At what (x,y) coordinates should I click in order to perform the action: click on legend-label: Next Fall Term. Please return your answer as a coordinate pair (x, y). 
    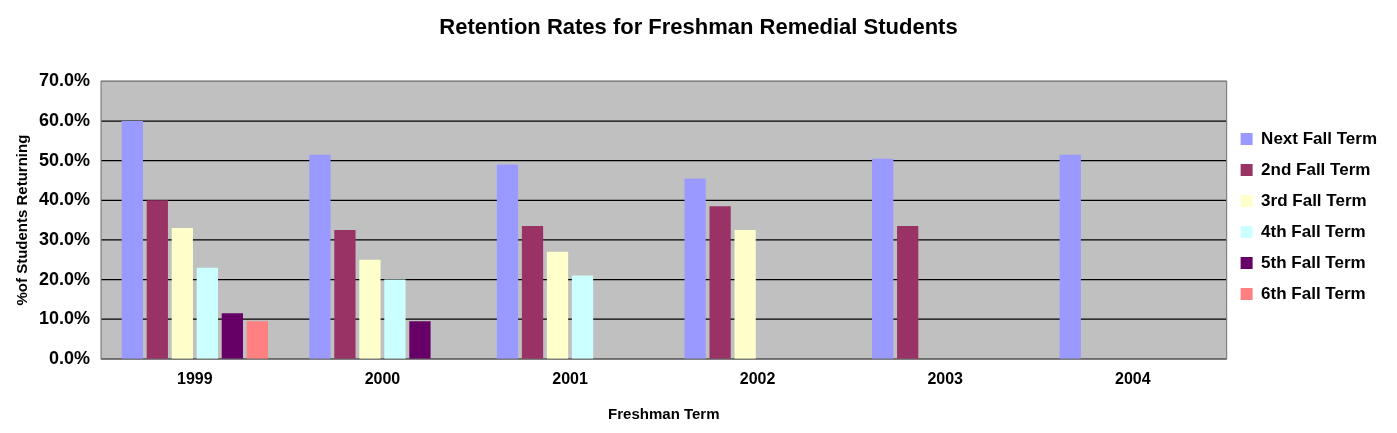
    Looking at the image, I should click on (1319, 138).